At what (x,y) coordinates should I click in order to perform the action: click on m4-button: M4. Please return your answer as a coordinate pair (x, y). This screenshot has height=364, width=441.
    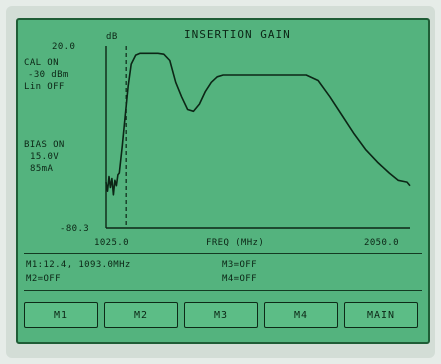
    Looking at the image, I should click on (301, 315).